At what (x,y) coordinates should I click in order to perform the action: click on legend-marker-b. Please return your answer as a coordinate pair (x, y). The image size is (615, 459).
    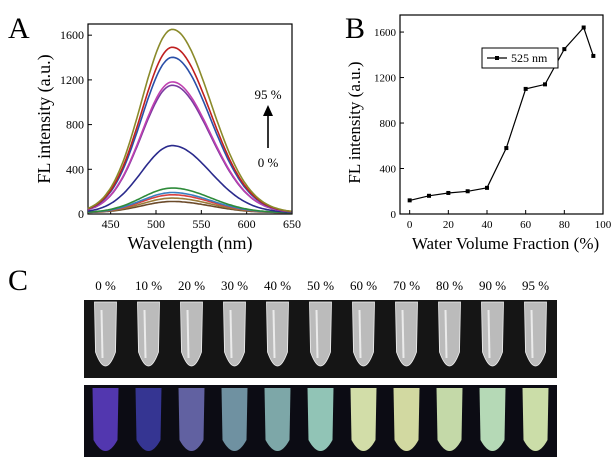
    Looking at the image, I should click on (497, 58).